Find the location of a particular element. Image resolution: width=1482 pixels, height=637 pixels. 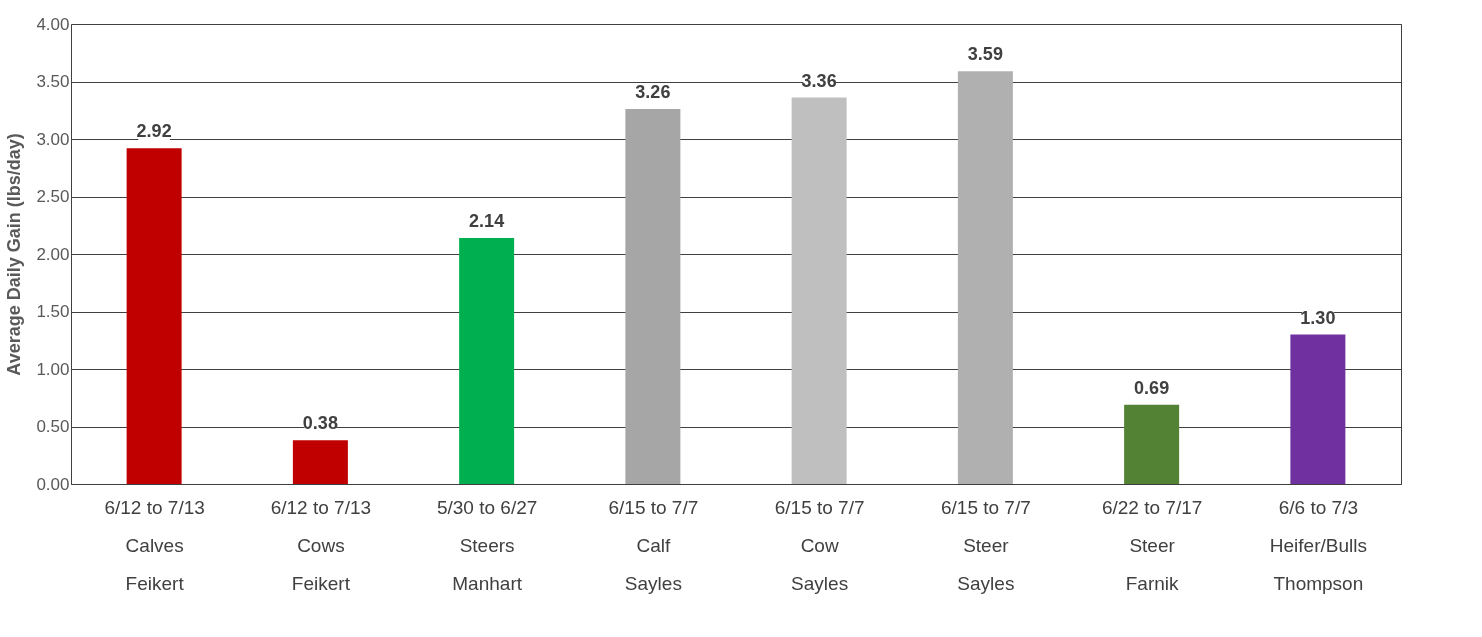

y-tick-label: 4.00 is located at coordinates (53, 24).